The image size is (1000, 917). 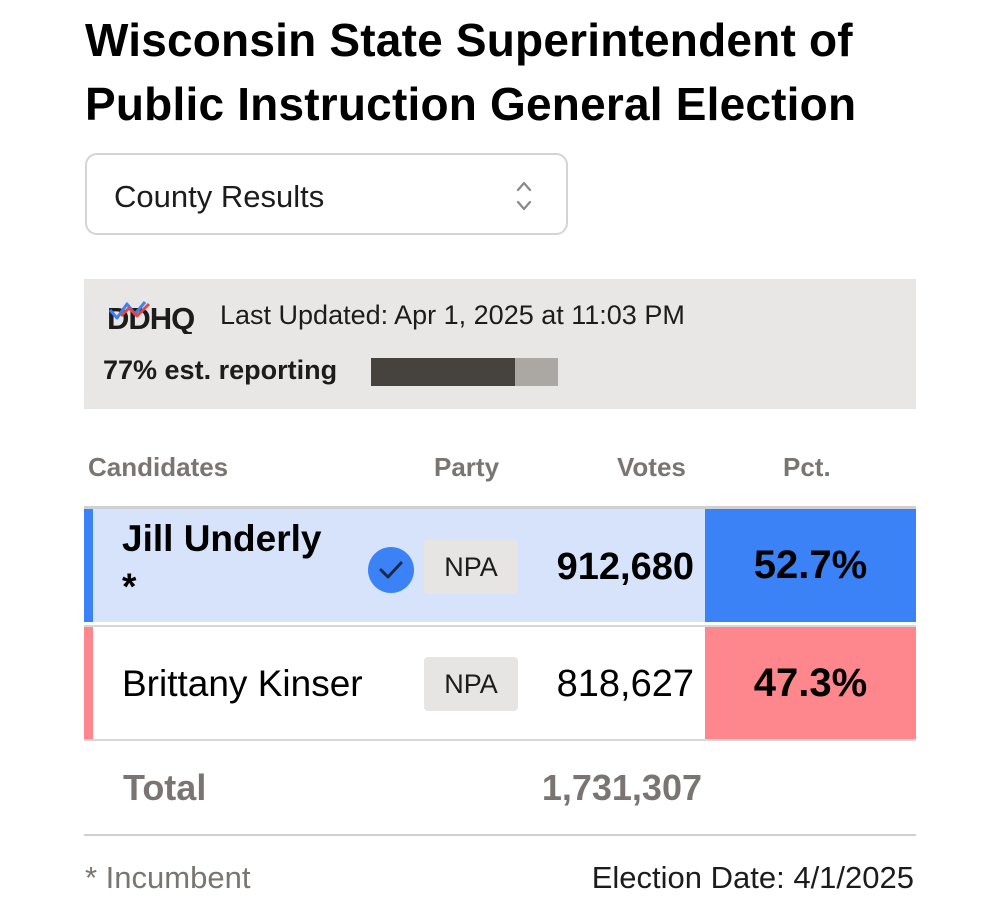 What do you see at coordinates (810, 683) in the screenshot?
I see `vote-percentage: 47.3%` at bounding box center [810, 683].